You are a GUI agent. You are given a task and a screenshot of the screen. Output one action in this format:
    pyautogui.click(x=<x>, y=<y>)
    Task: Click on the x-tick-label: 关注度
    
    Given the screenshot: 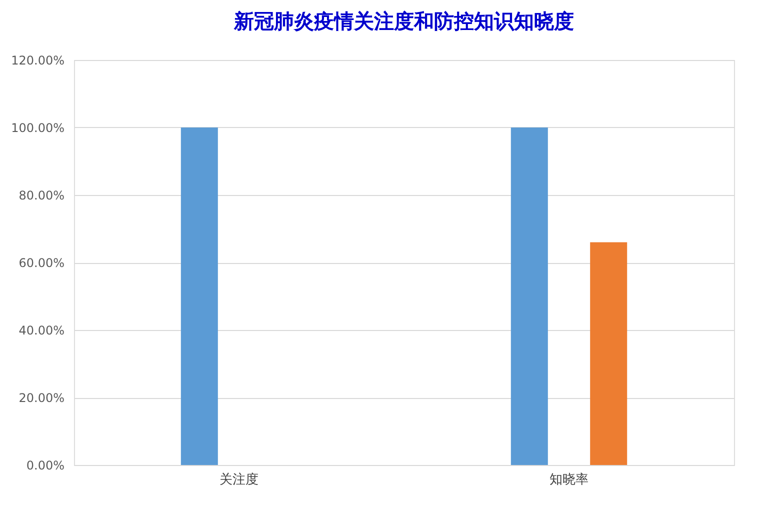 What is the action you would take?
    pyautogui.click(x=239, y=480)
    